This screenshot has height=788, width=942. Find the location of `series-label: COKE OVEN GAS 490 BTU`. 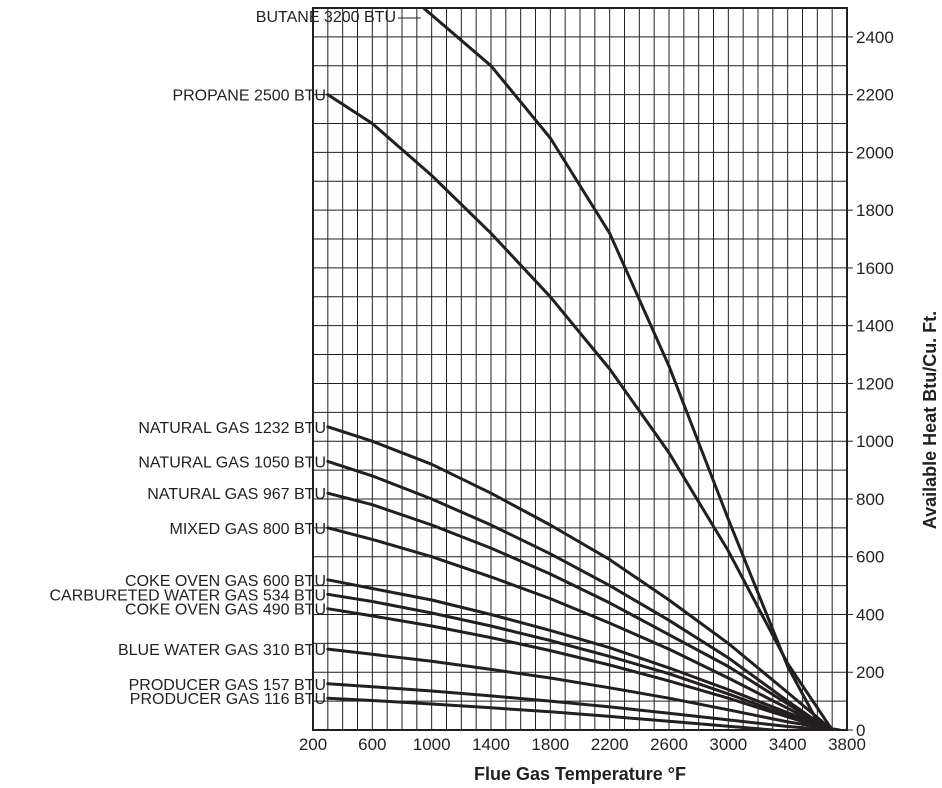

series-label: COKE OVEN GAS 490 BTU is located at coordinates (225, 610).